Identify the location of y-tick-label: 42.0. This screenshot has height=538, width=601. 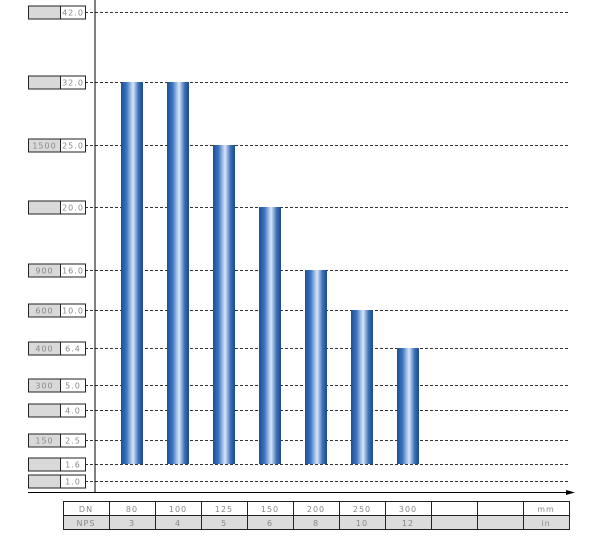
(73, 13).